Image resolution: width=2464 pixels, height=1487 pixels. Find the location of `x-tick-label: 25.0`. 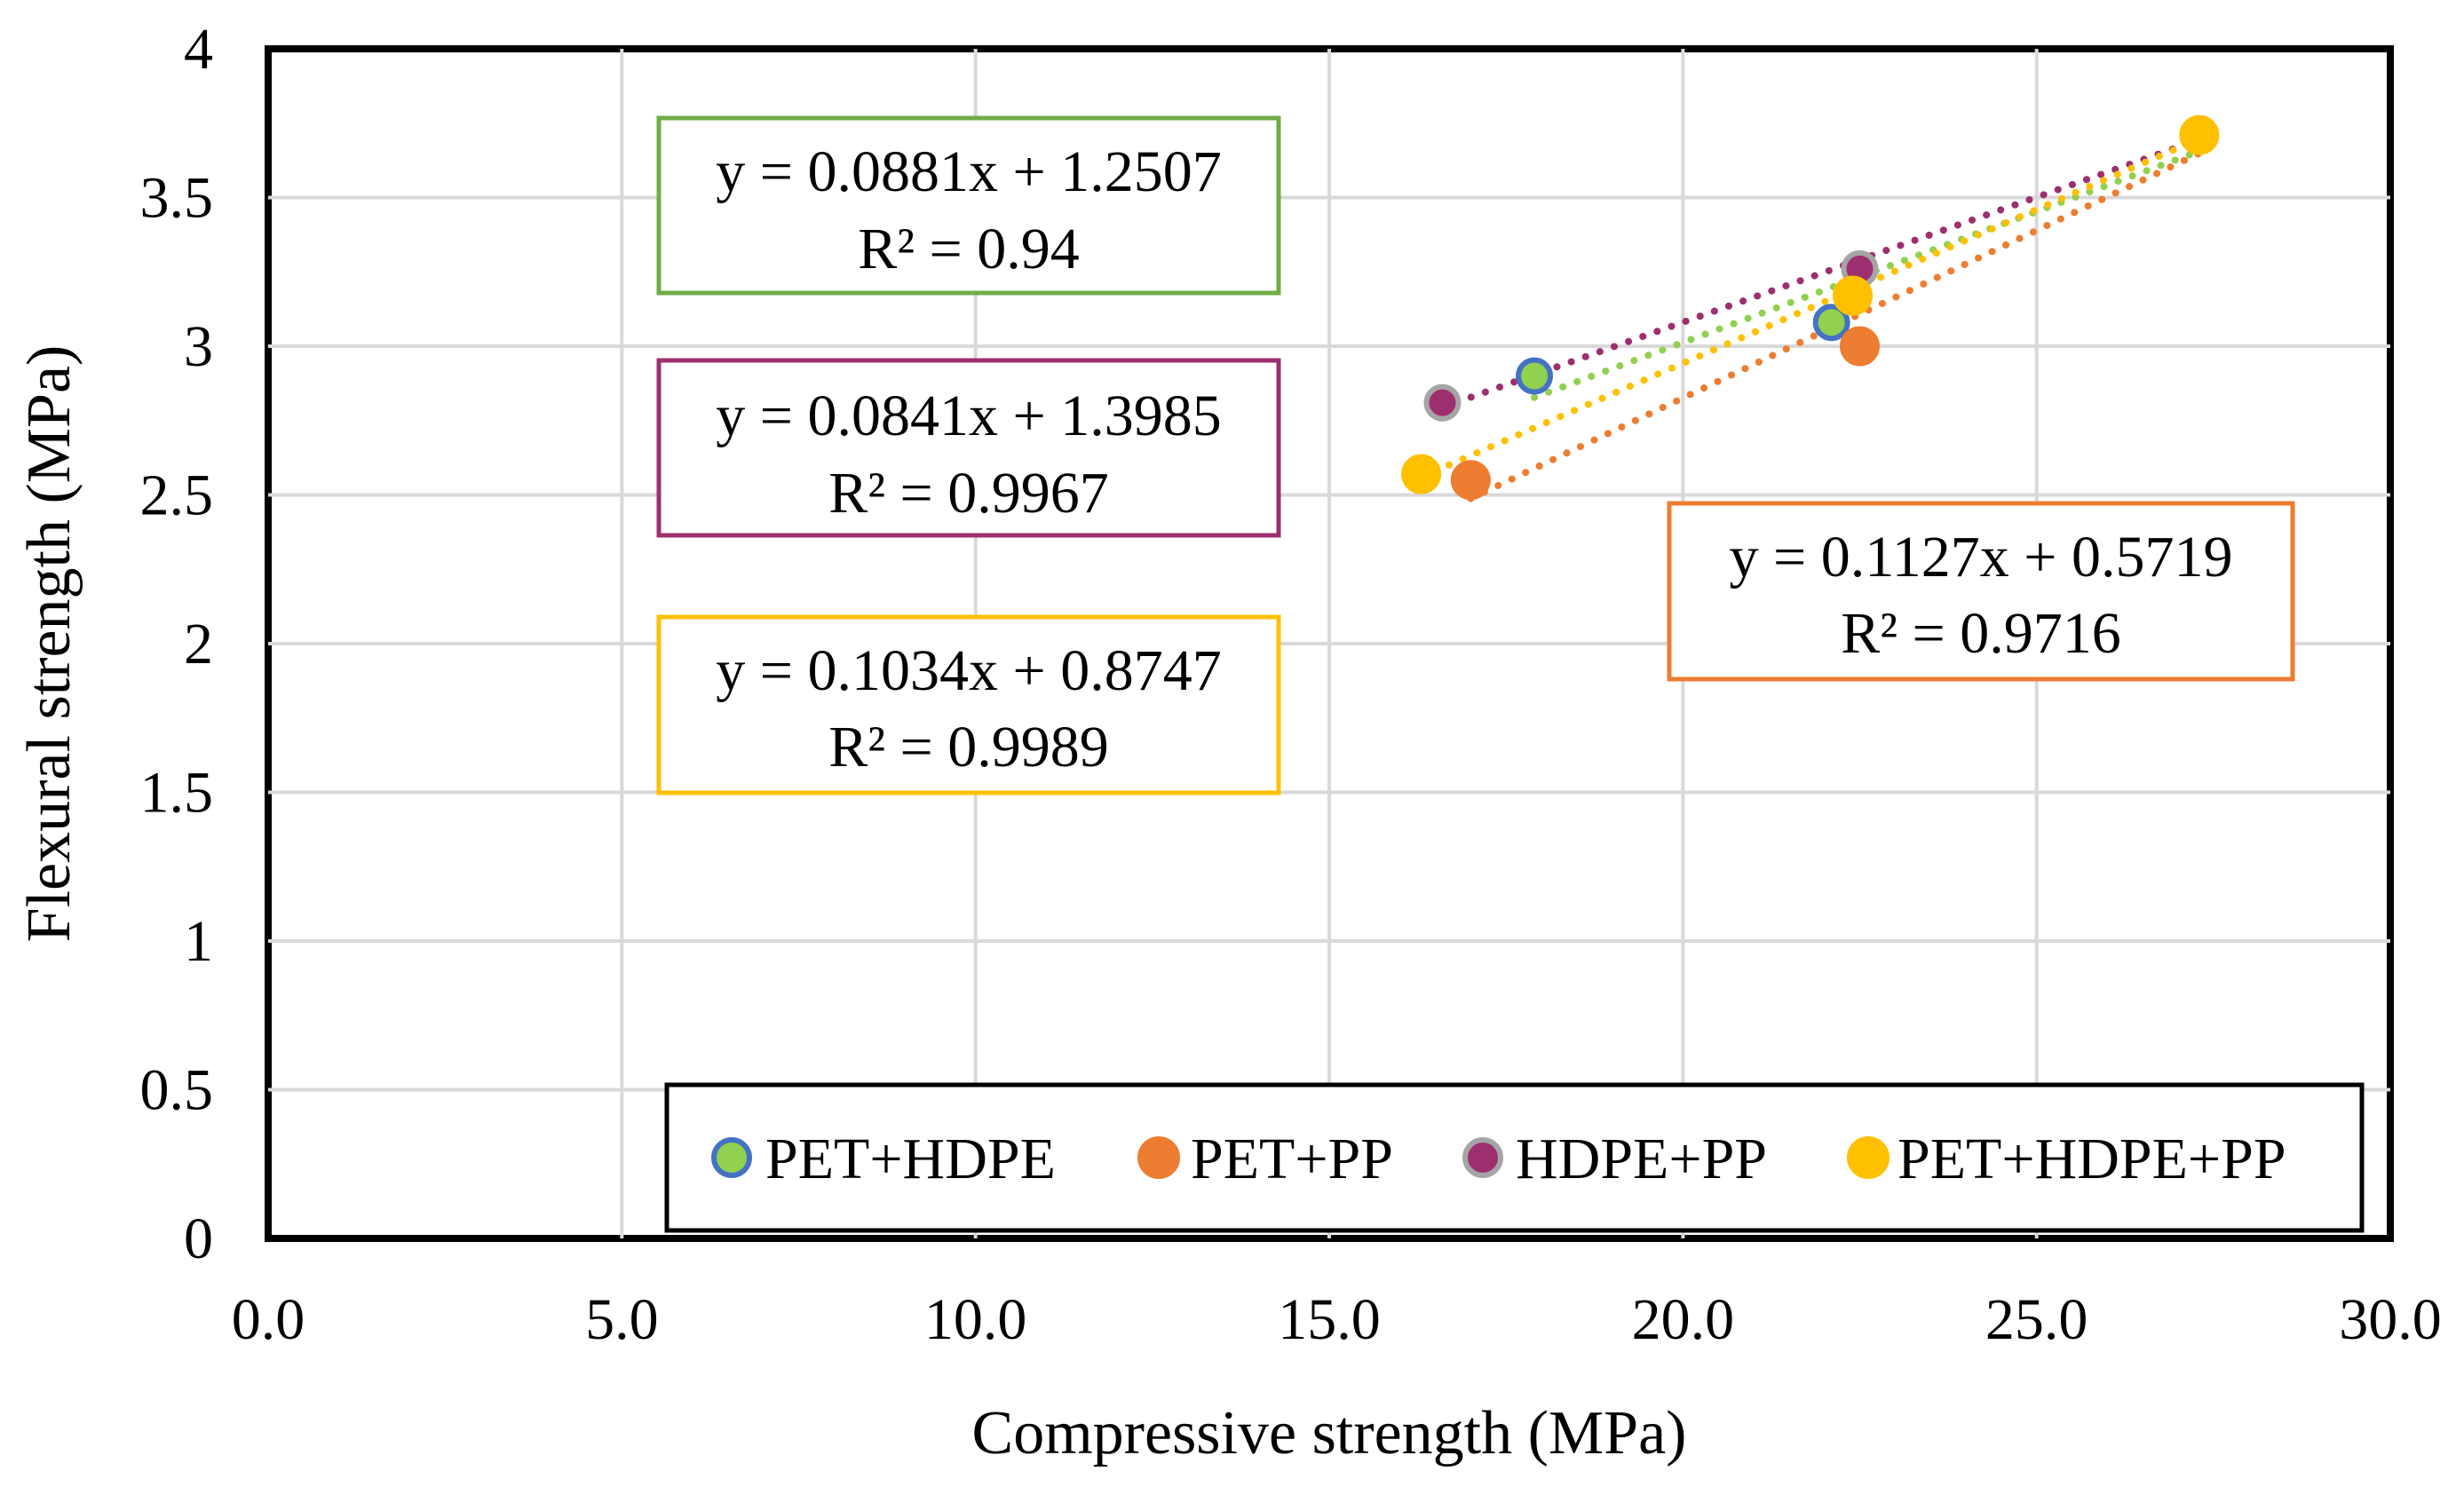

x-tick-label: 25.0 is located at coordinates (2036, 1319).